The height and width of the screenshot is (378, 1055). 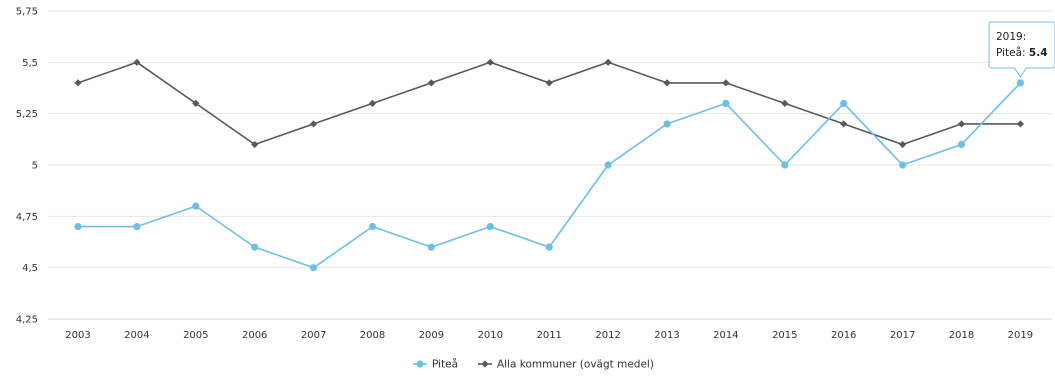 I want to click on x-tick-label: 2013, so click(x=666, y=335).